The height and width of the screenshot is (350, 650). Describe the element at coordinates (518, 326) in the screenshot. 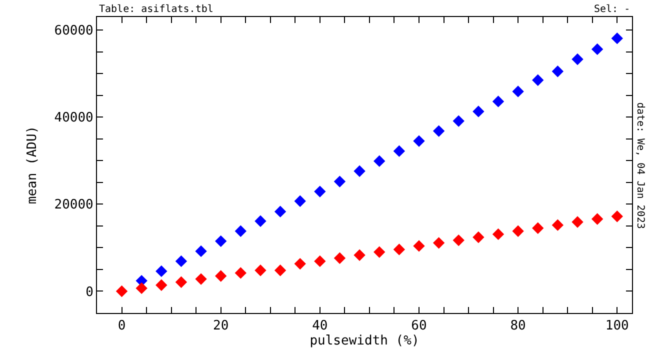

I see `x-tick-label: 80` at that location.